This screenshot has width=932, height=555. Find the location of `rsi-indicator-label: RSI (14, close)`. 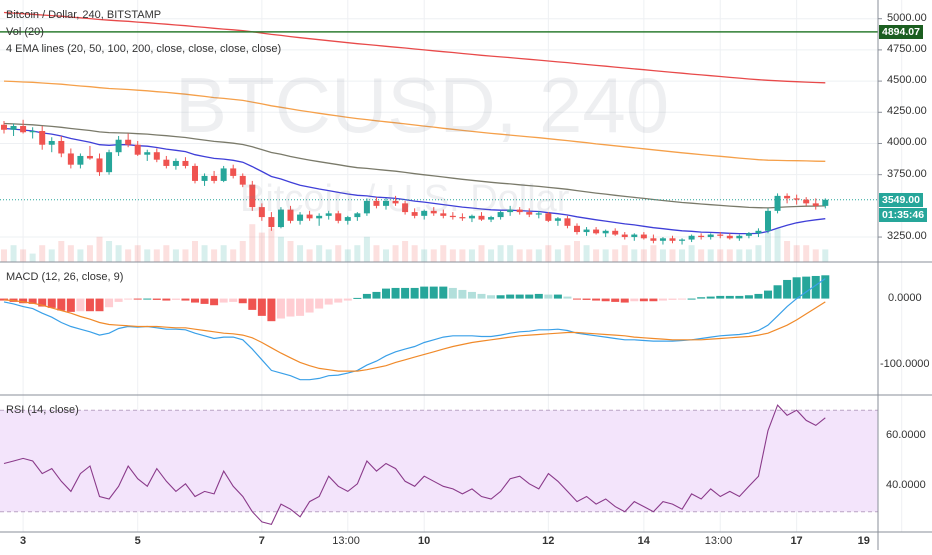

rsi-indicator-label: RSI (14, close) is located at coordinates (42, 410).